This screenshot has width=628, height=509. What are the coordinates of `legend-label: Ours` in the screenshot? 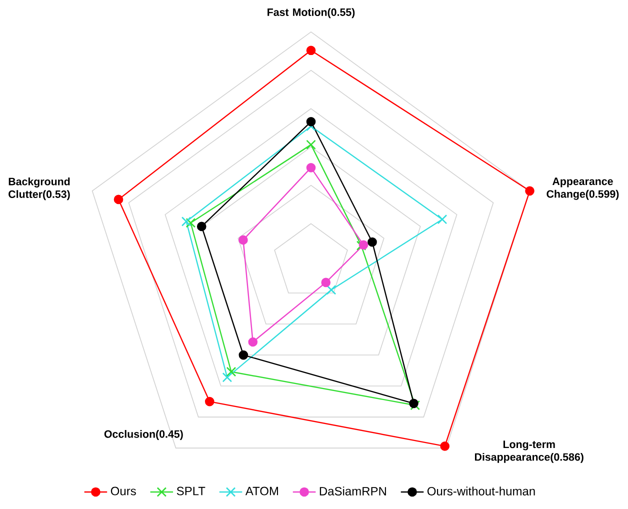 It's located at (123, 491).